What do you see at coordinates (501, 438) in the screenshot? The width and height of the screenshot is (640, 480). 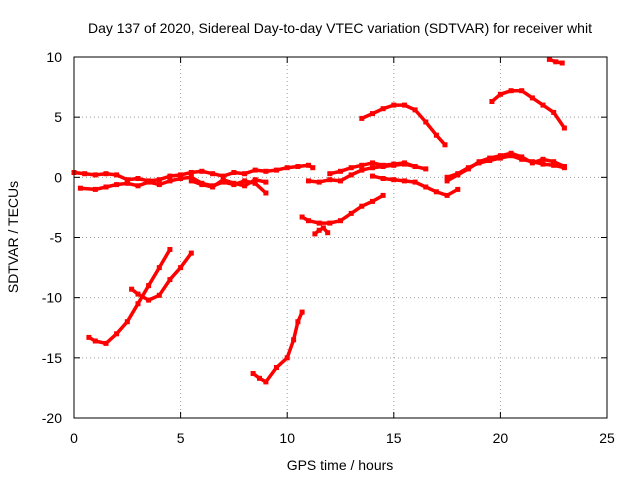 I see `x-tick-label: 20` at bounding box center [501, 438].